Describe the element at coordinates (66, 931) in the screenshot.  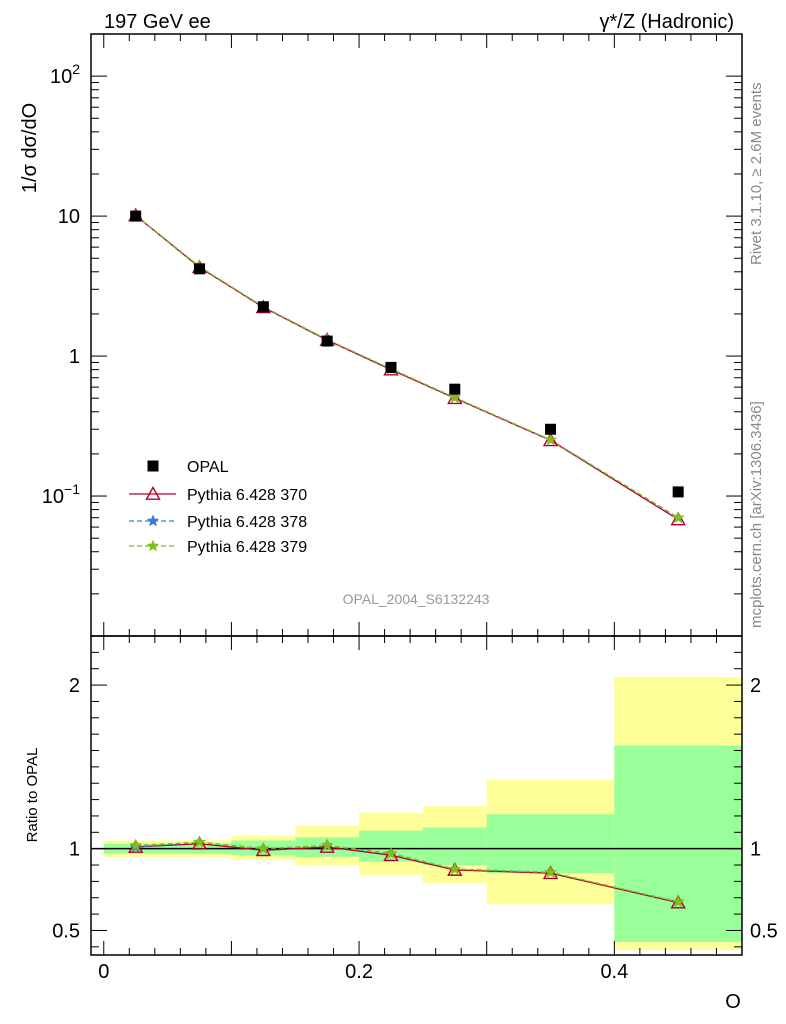
I see `ratio-y-tick-label: 0.5` at that location.